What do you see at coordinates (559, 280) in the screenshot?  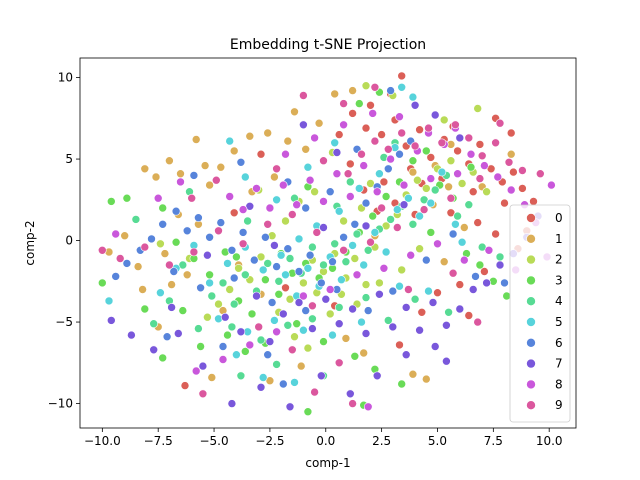 I see `legend-label: 3` at bounding box center [559, 280].